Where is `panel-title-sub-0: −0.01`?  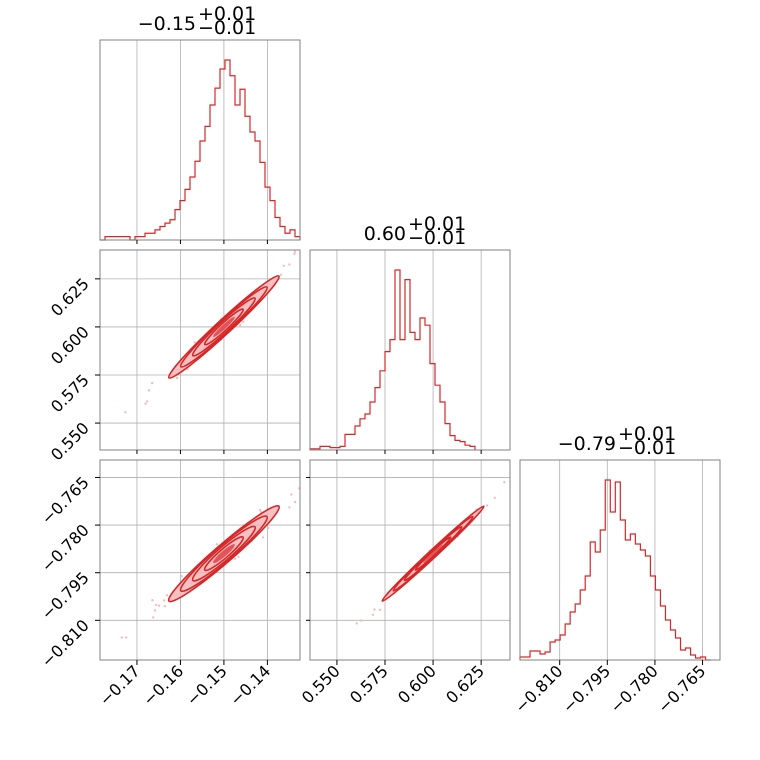 panel-title-sub-0: −0.01 is located at coordinates (227, 28).